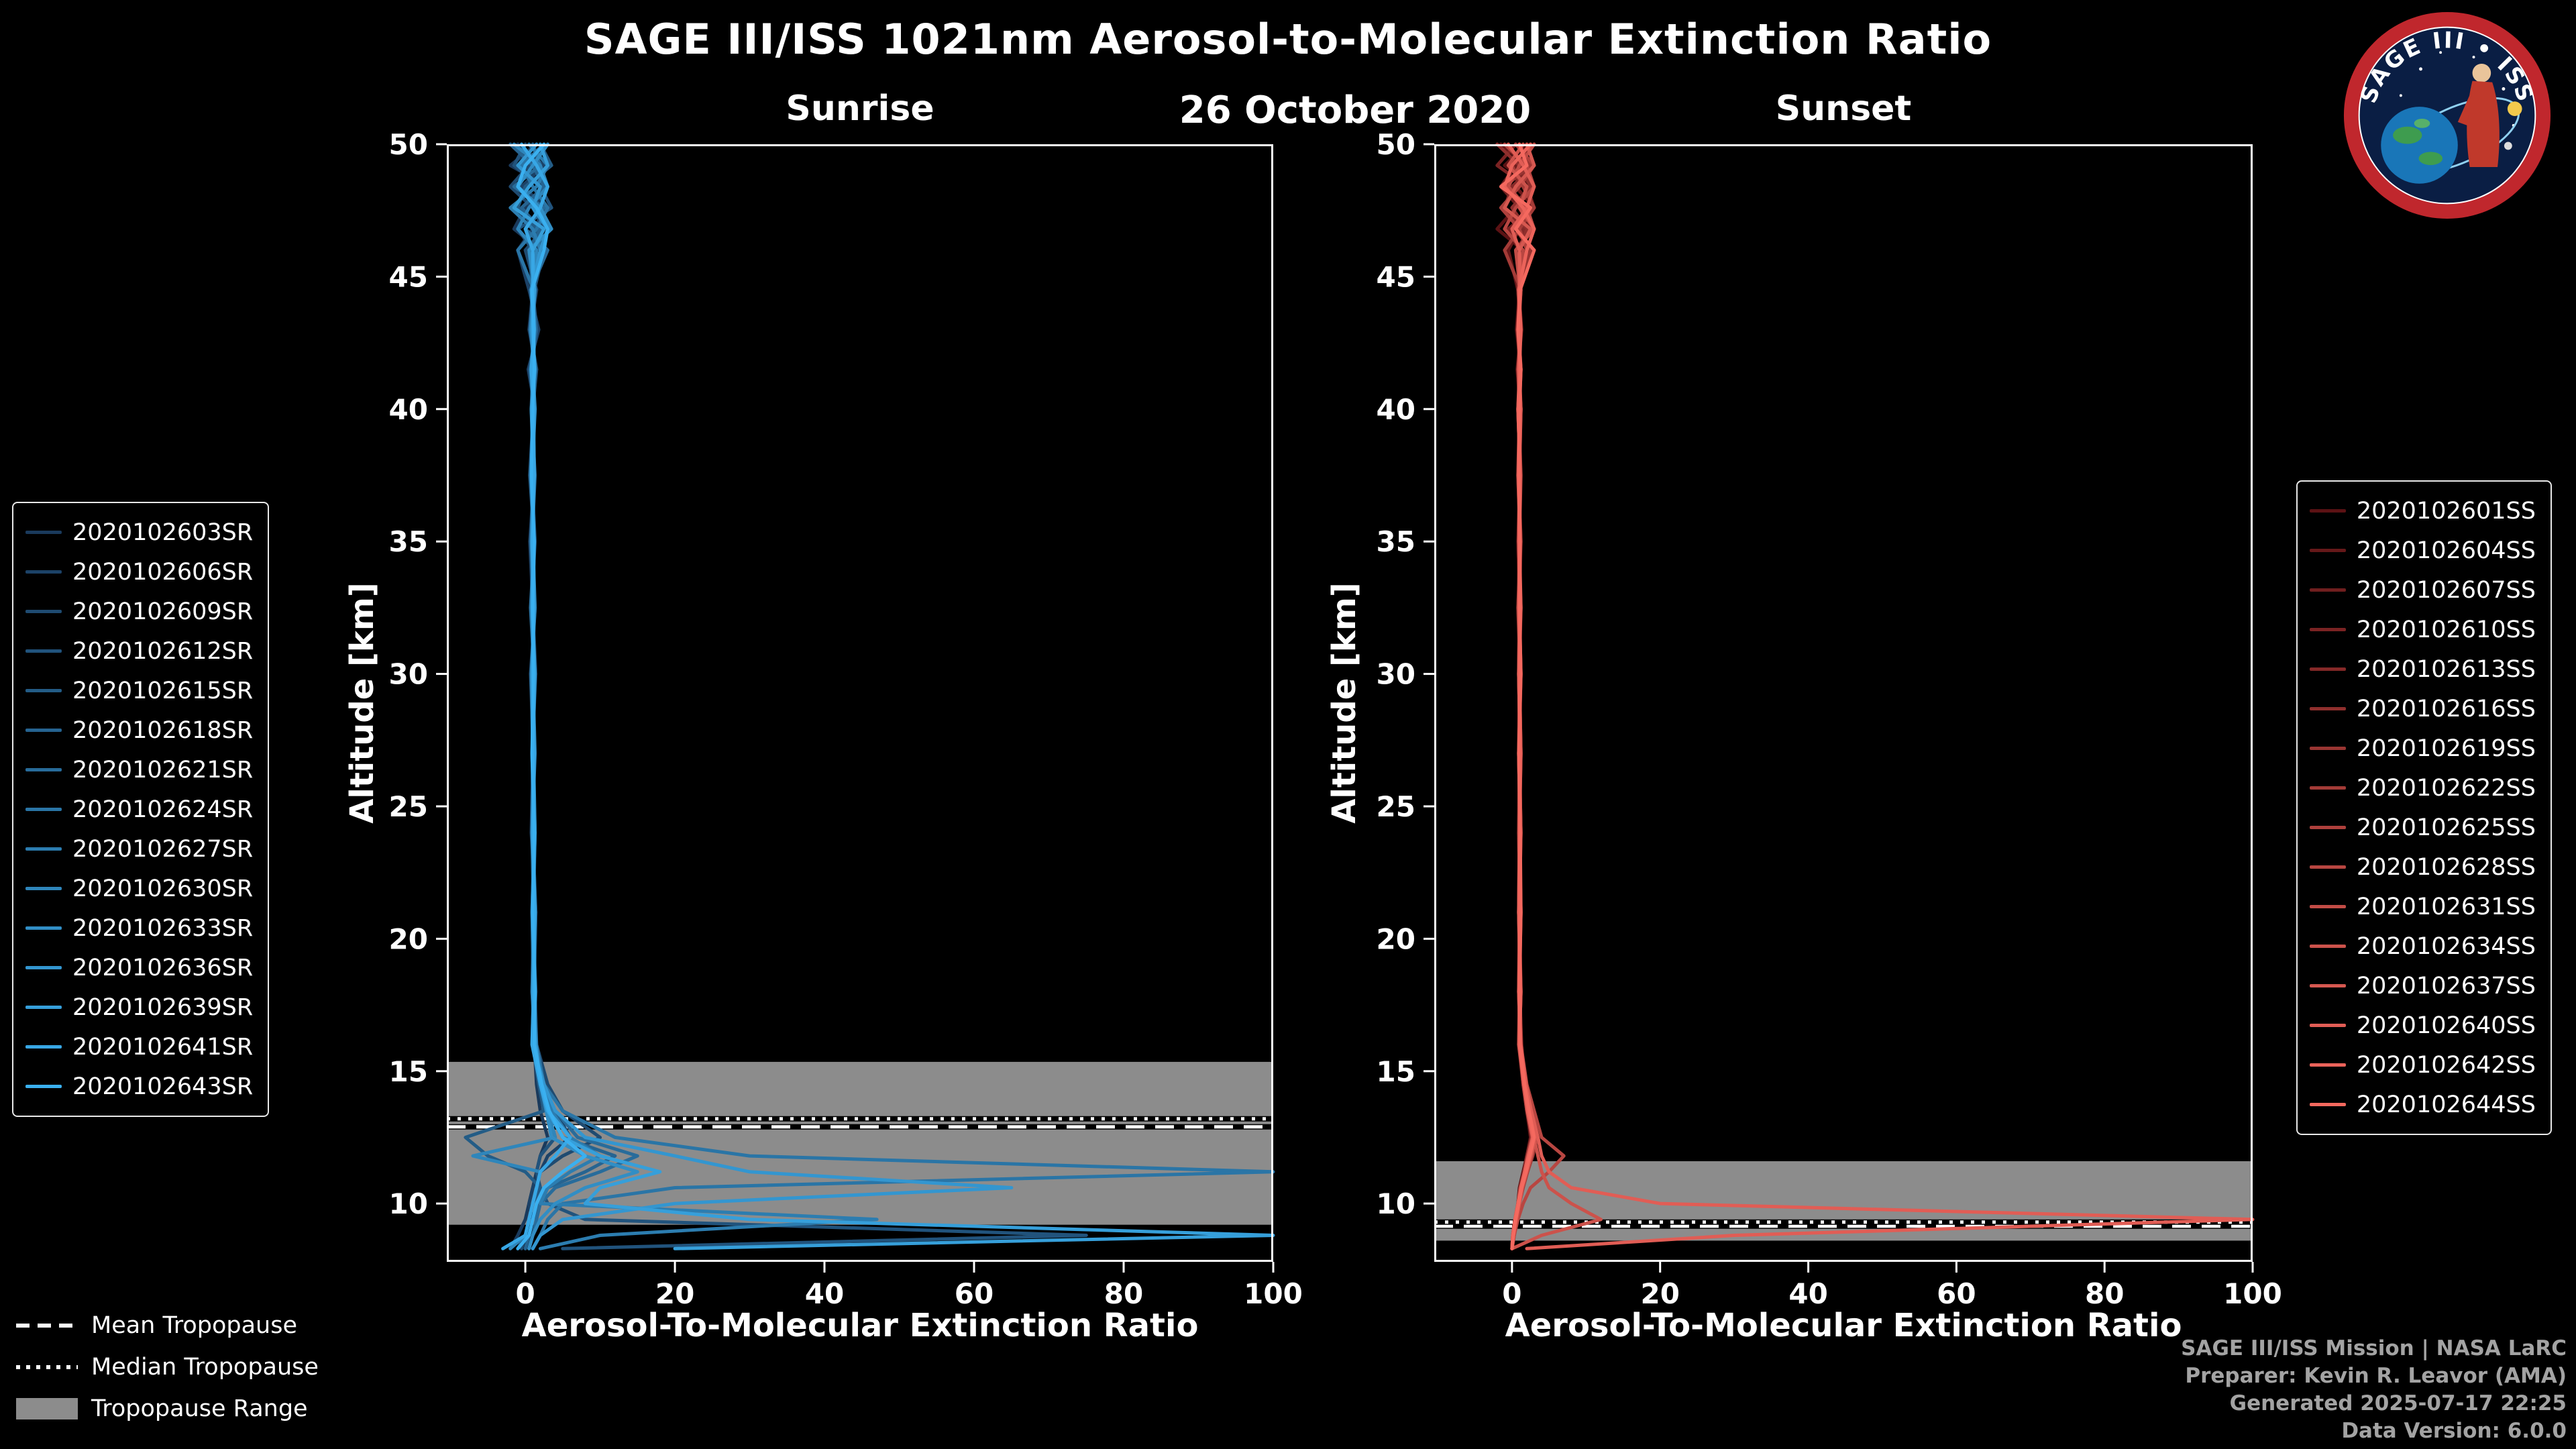 The width and height of the screenshot is (2576, 1449). I want to click on sage-iss-logo: SAGE III • ISS, so click(2447, 115).